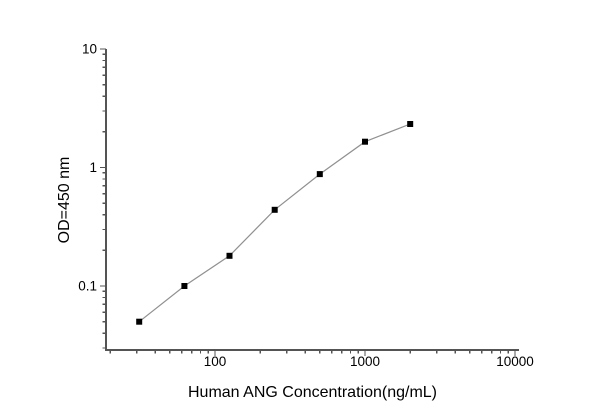 This screenshot has width=600, height=419. Describe the element at coordinates (87, 286) in the screenshot. I see `y-tick-label: 0.1` at that location.